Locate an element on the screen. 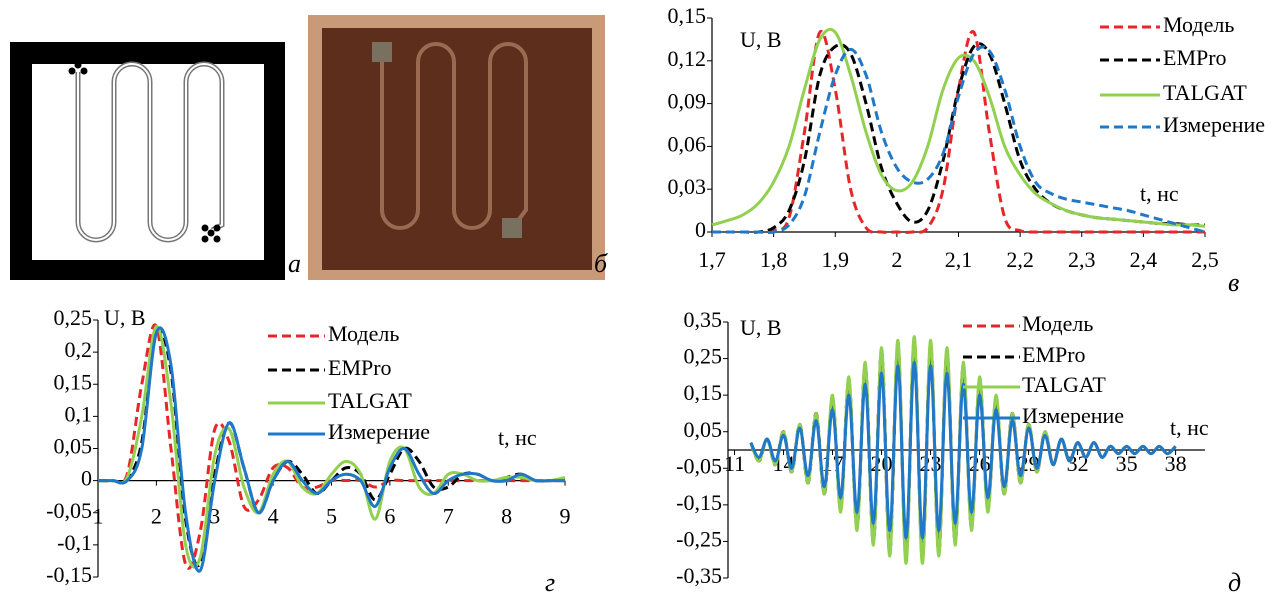 The width and height of the screenshot is (1274, 595). y-tick-label: 0,06 is located at coordinates (687, 143).